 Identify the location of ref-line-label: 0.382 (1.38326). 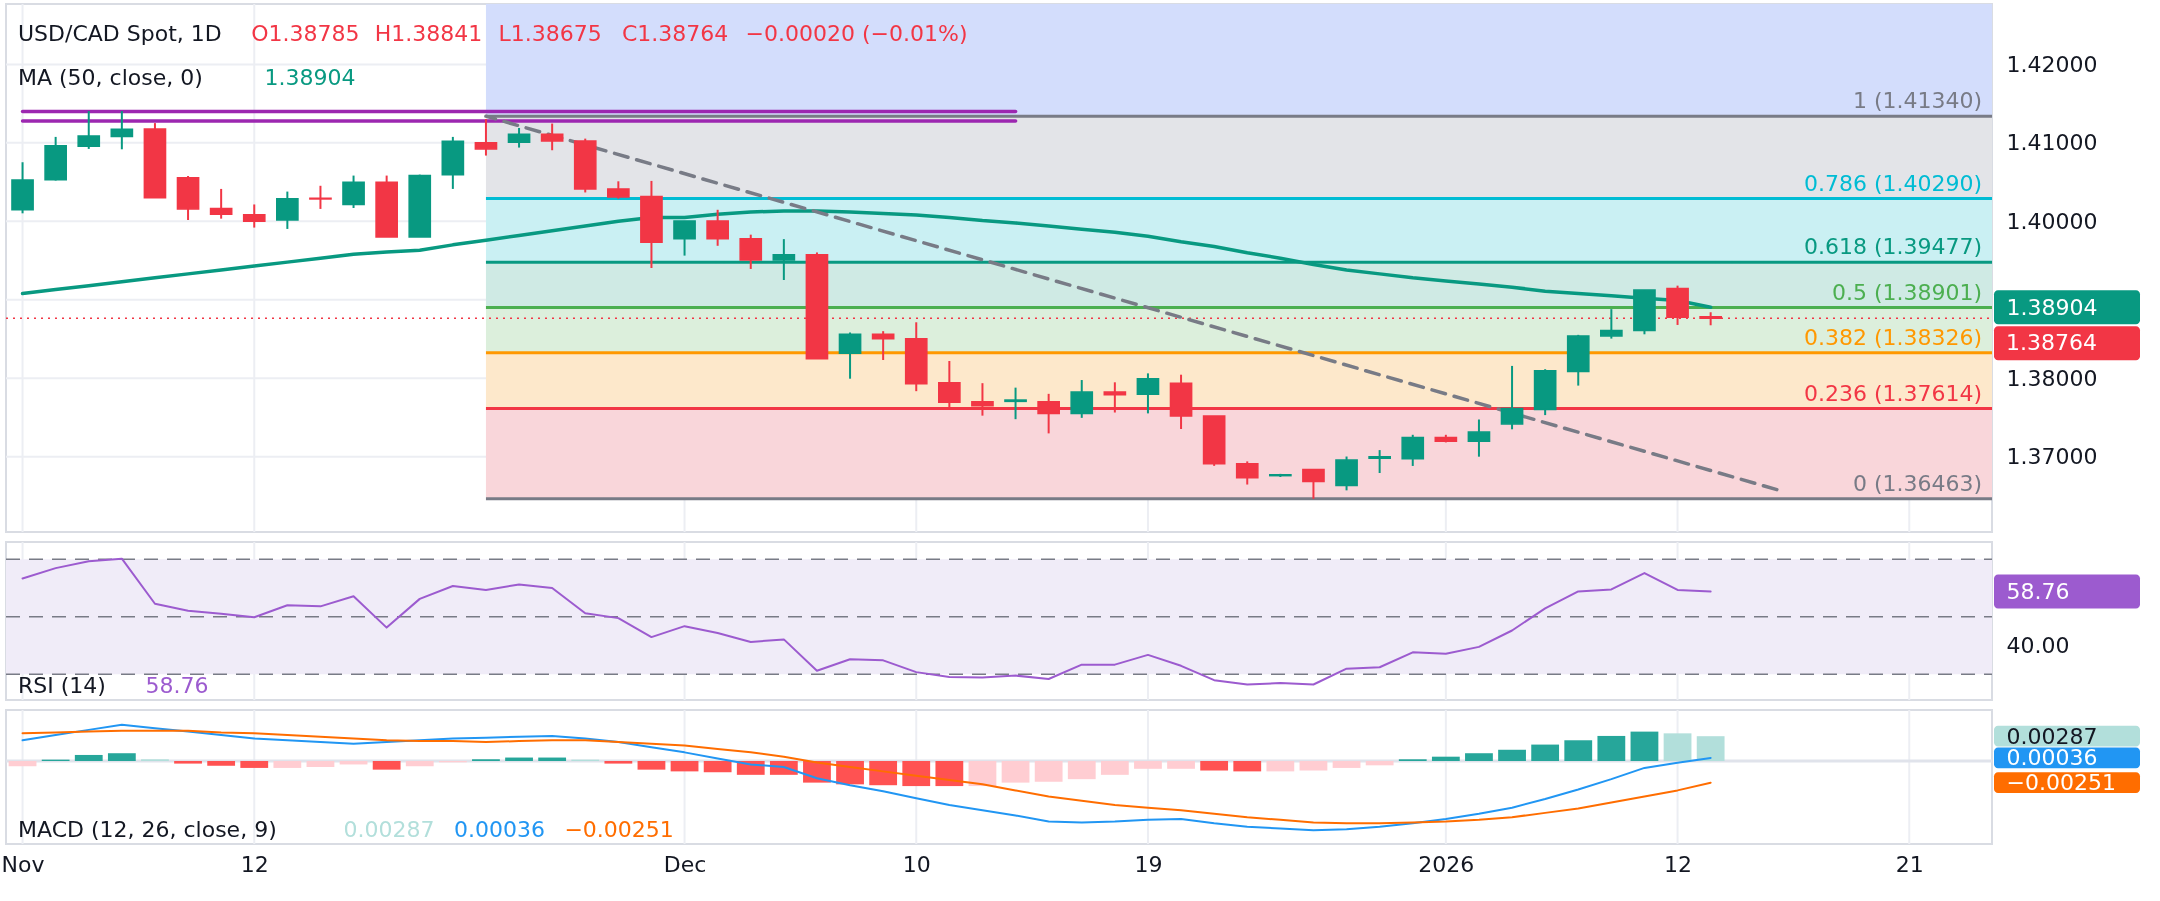
(1893, 337).